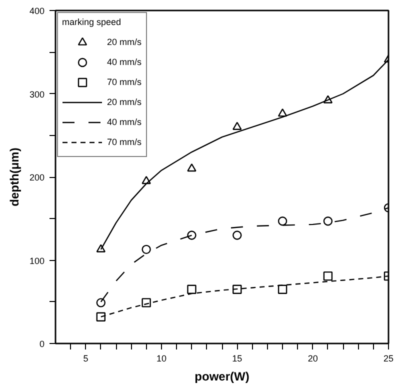 This screenshot has height=390, width=402. What do you see at coordinates (313, 359) in the screenshot?
I see `x-tick-label: 20` at bounding box center [313, 359].